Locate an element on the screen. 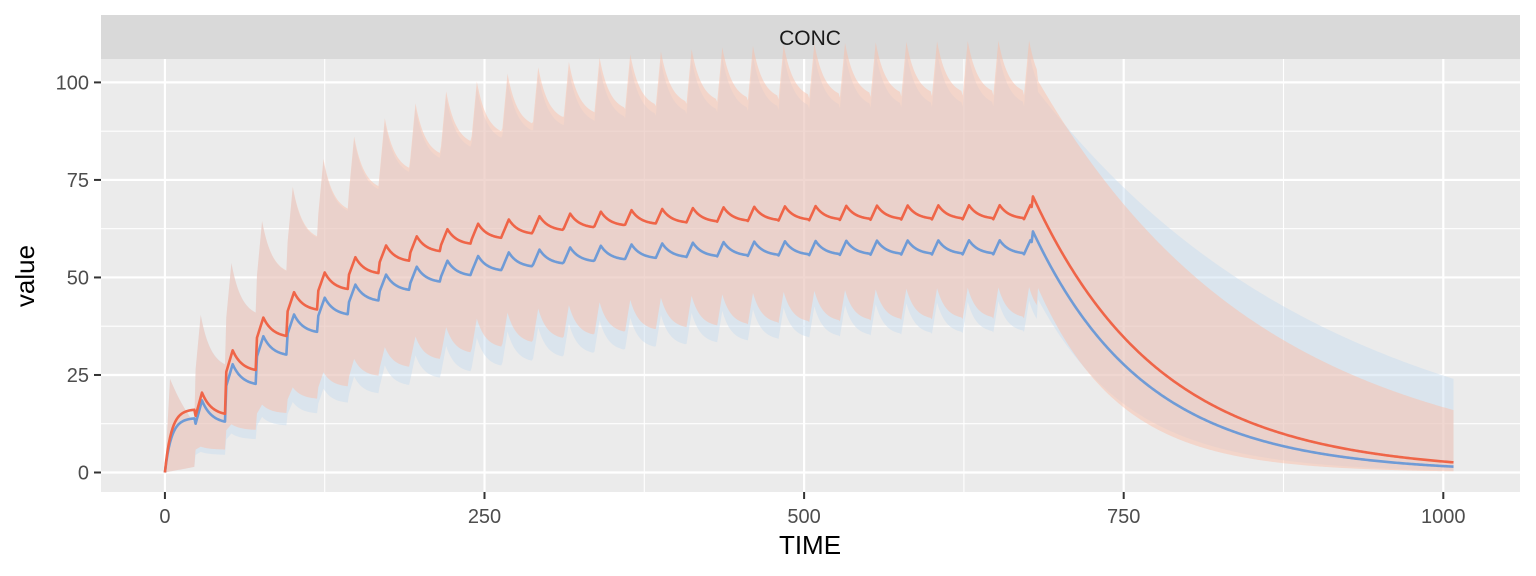 This screenshot has height=576, width=1536. y-tick-label: 75 is located at coordinates (78, 181).